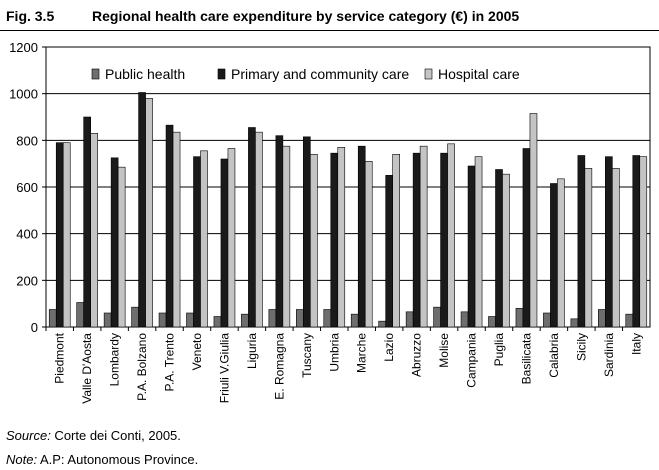 Image resolution: width=659 pixels, height=470 pixels. I want to click on x-tick-label: Sicily, so click(581, 347).